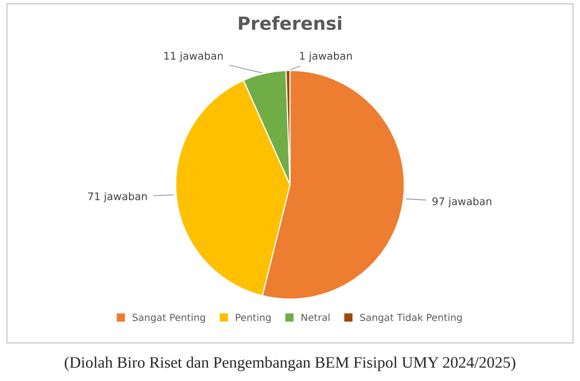 Image resolution: width=580 pixels, height=381 pixels. I want to click on data-label: 97 jawaban, so click(462, 202).